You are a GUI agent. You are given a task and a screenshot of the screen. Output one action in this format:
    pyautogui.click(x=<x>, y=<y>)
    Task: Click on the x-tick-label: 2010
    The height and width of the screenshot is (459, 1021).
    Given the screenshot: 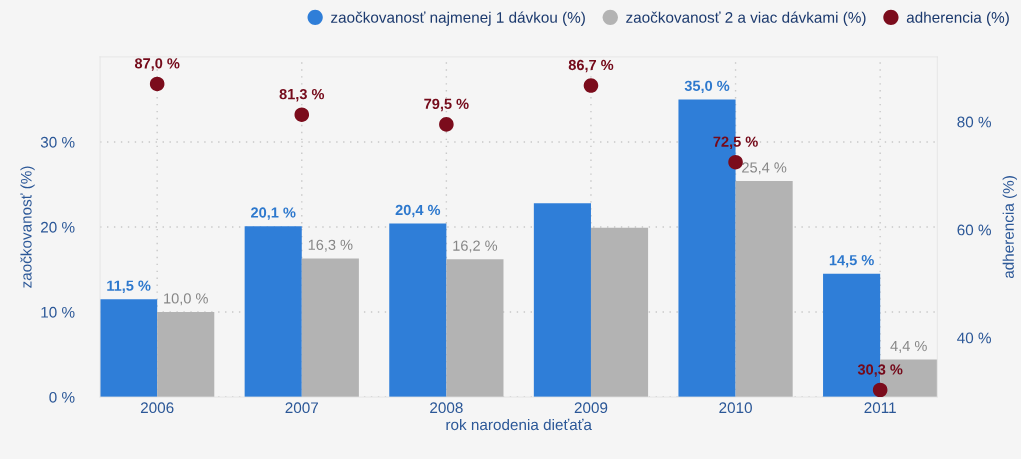 What is the action you would take?
    pyautogui.click(x=735, y=408)
    